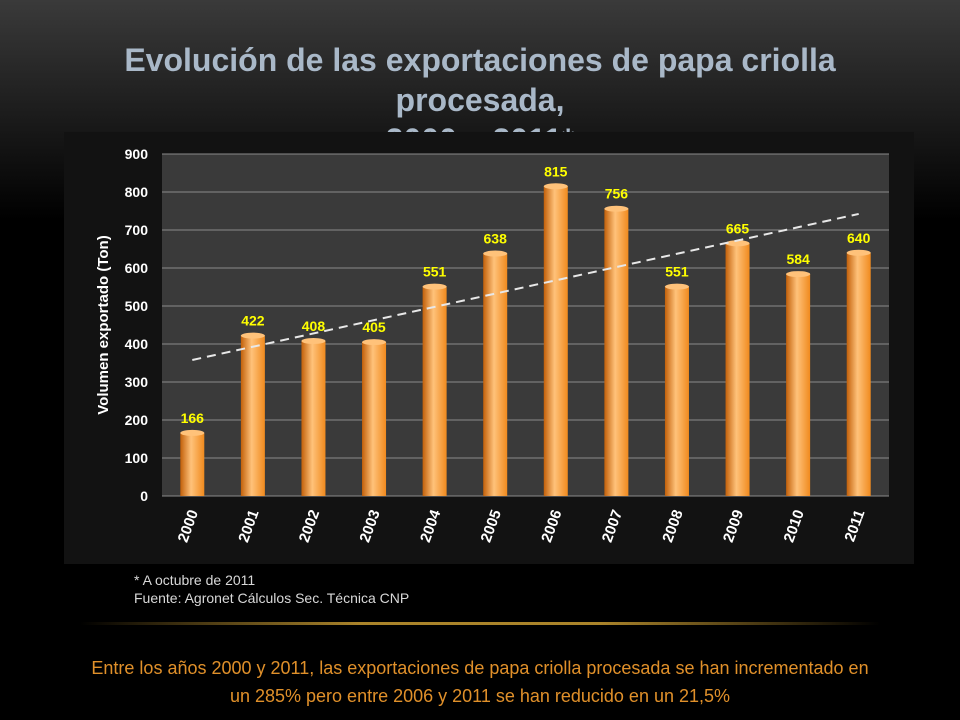  Describe the element at coordinates (252, 415) in the screenshot. I see `bar-2001` at that location.